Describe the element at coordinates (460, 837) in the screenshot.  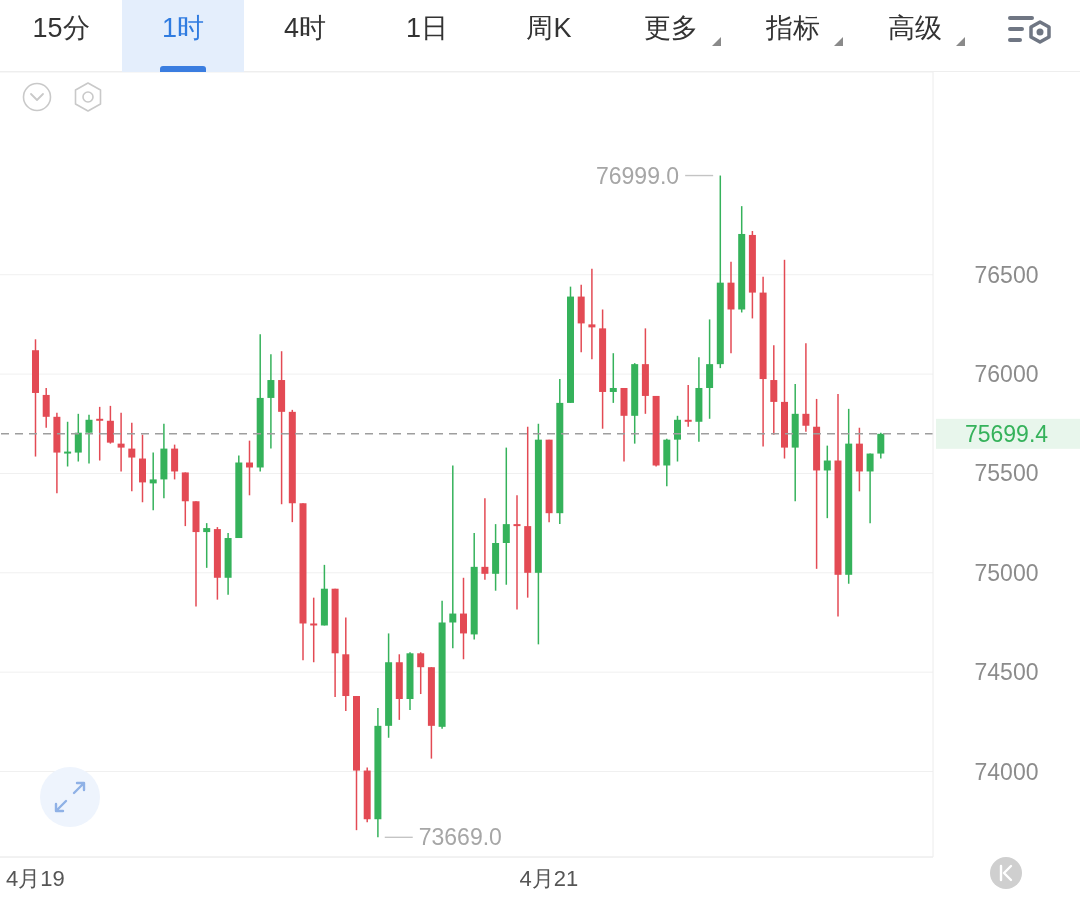
I see `annotation: 73669.0` at that location.